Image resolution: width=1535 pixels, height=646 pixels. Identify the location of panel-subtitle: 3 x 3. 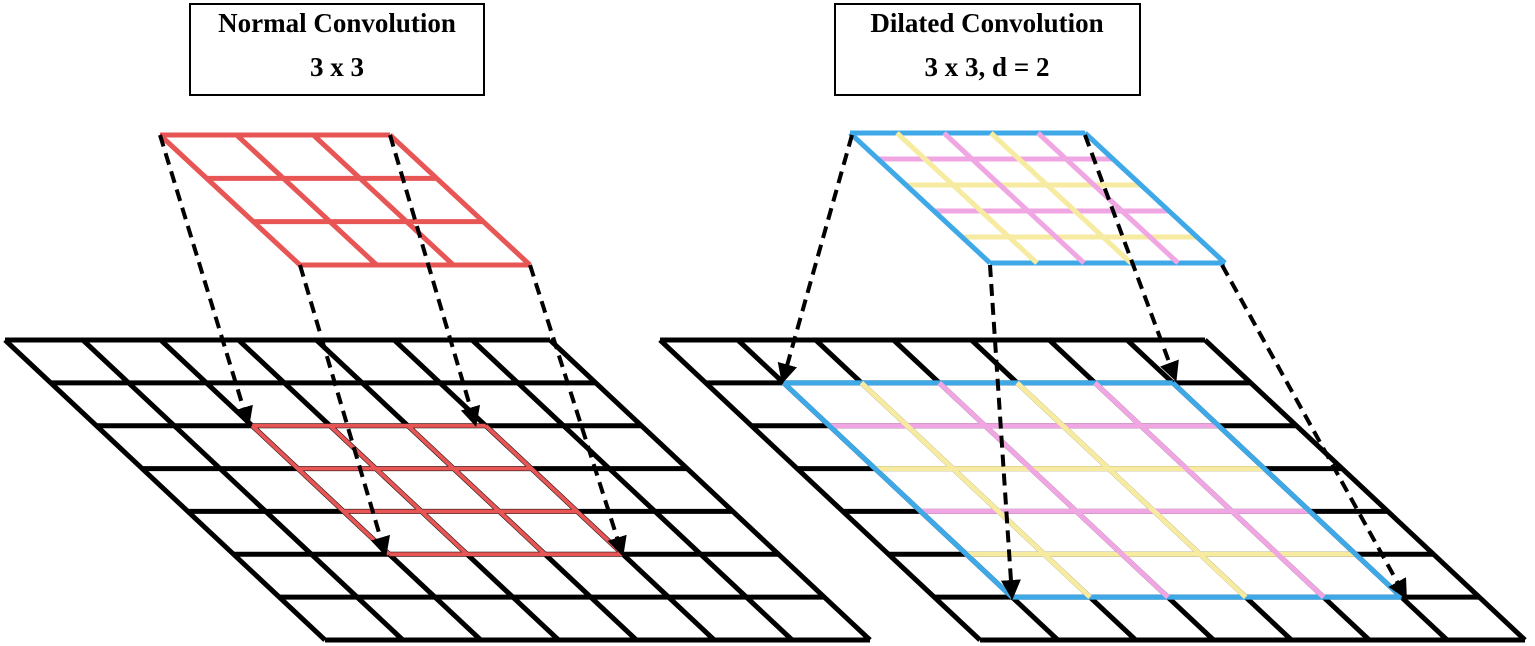
(337, 67).